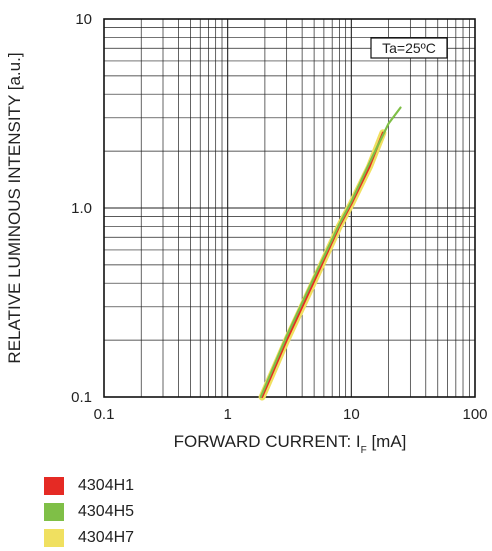  Describe the element at coordinates (267, 441) in the screenshot. I see `x-axis-title-main: FORWARD CURRENT: I` at that location.